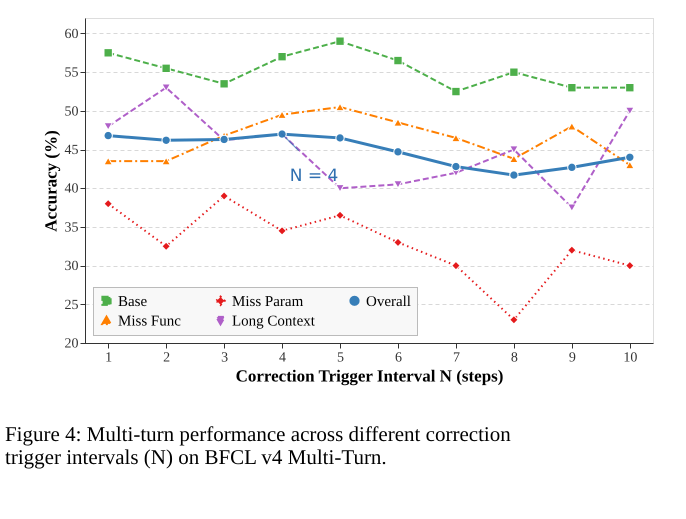 The height and width of the screenshot is (519, 686). What do you see at coordinates (268, 302) in the screenshot?
I see `legend-label: Miss Param` at bounding box center [268, 302].